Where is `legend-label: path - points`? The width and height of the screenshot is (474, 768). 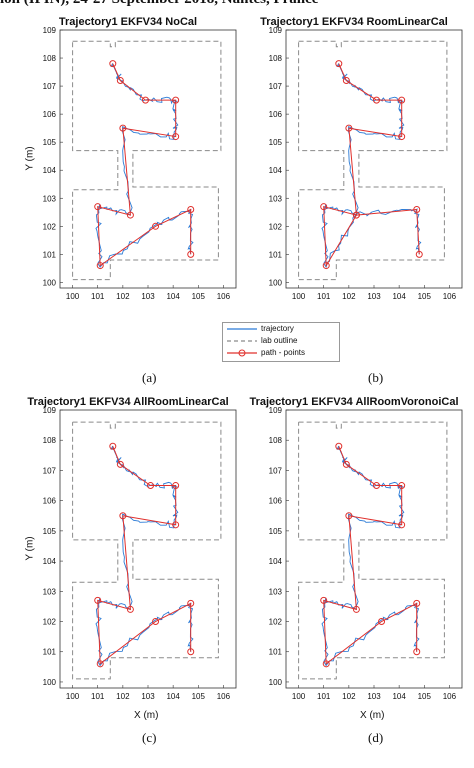 legend-label: path - points is located at coordinates (283, 352).